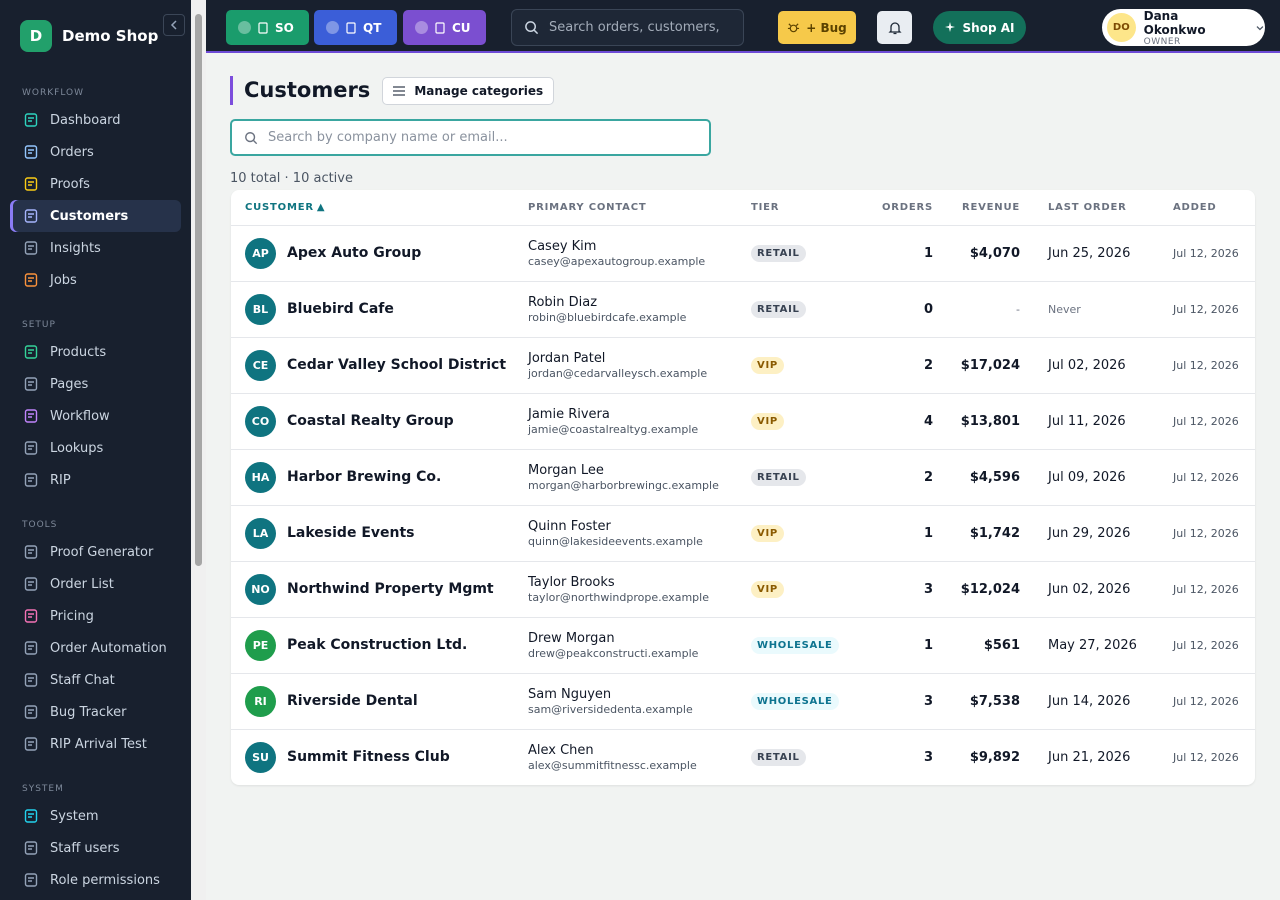  Describe the element at coordinates (379, 253) in the screenshot. I see `customer-cell: AP Apex Auto Group` at that location.